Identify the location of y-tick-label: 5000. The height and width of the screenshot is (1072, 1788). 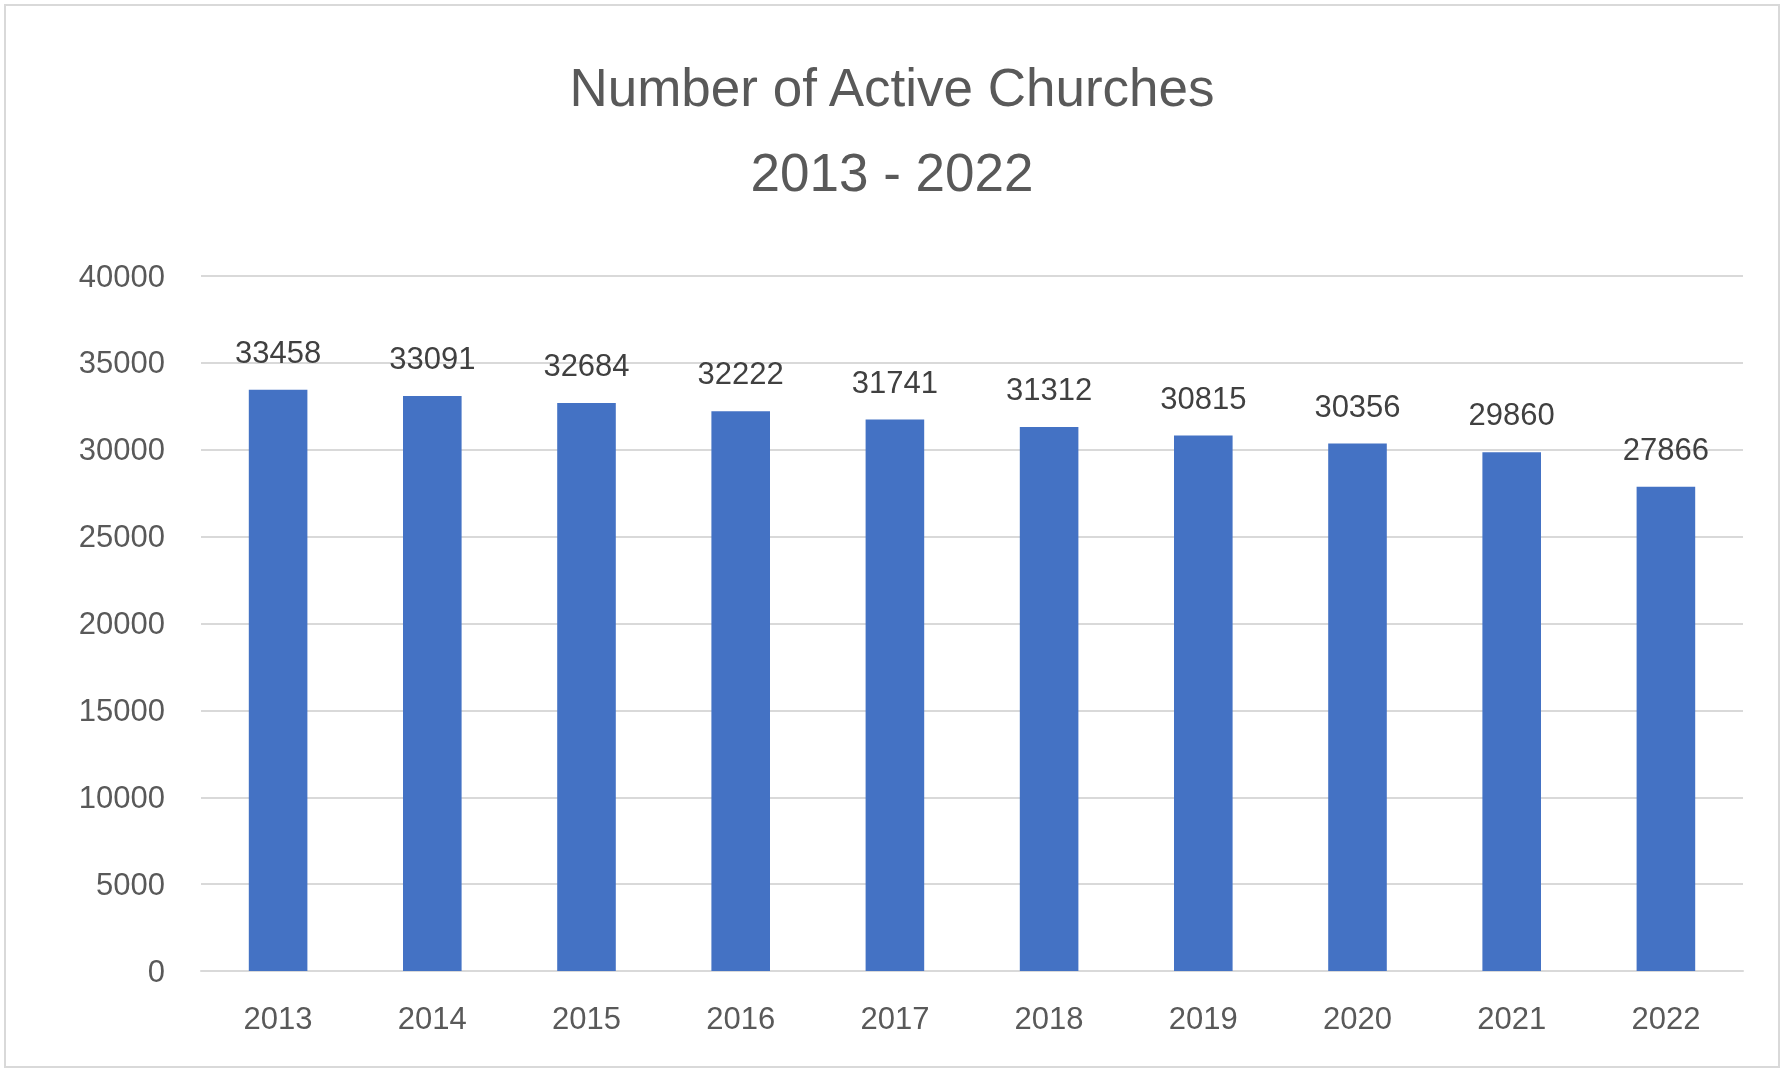
(130, 884).